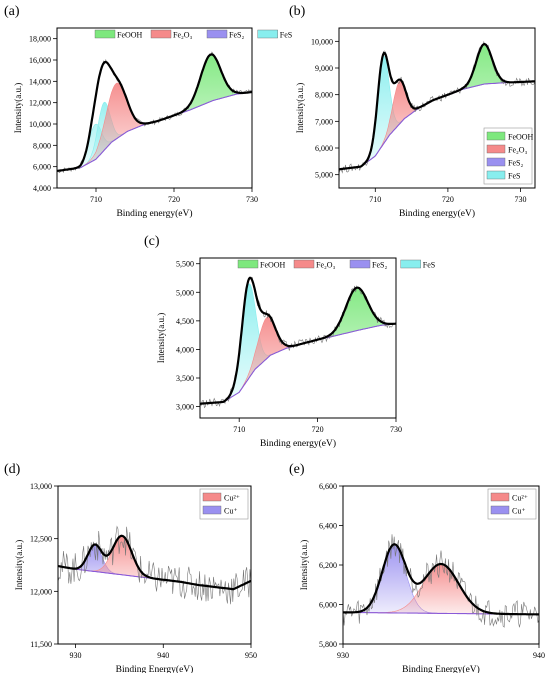 Image resolution: width=550 pixels, height=673 pixels. I want to click on x-tick-label: 950, so click(251, 655).